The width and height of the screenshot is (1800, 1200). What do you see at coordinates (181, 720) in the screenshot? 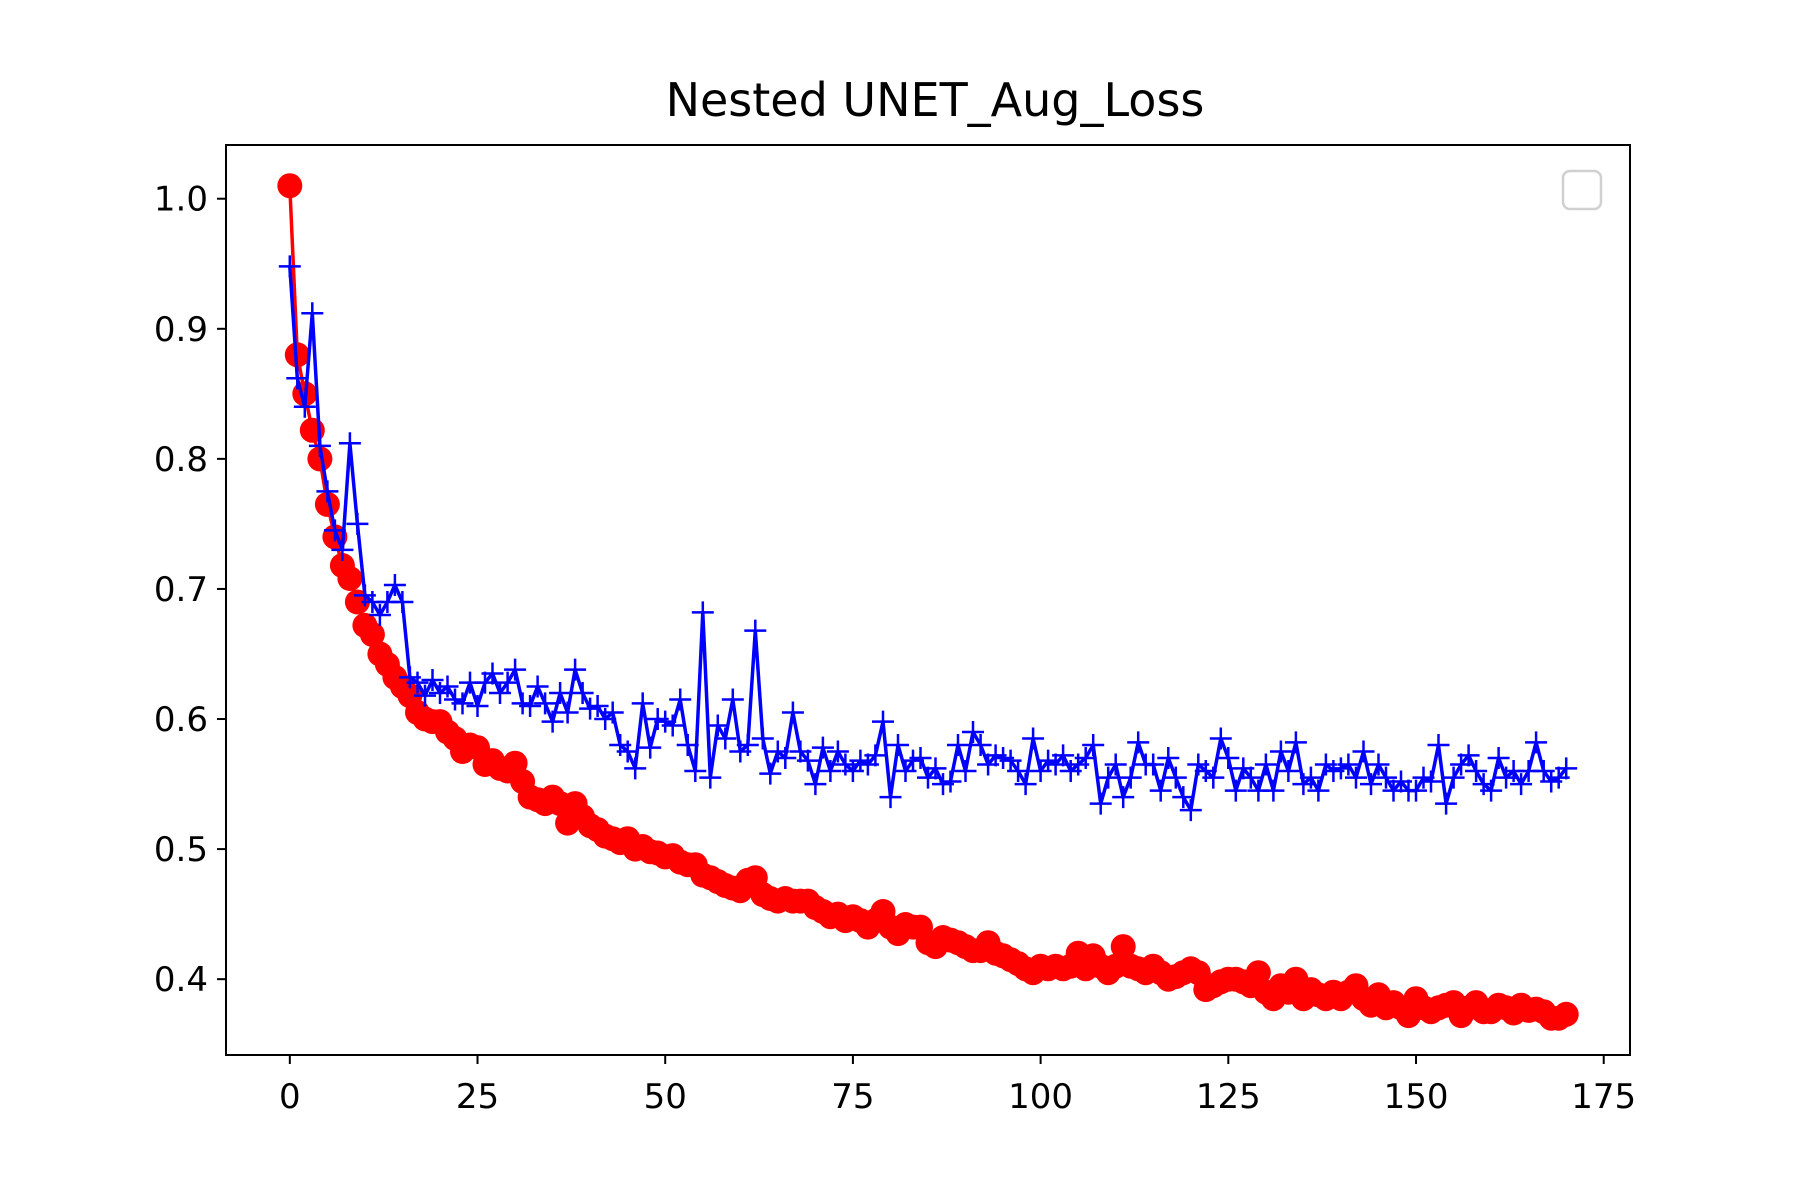
I see `y-tick-label: 0.6` at bounding box center [181, 720].